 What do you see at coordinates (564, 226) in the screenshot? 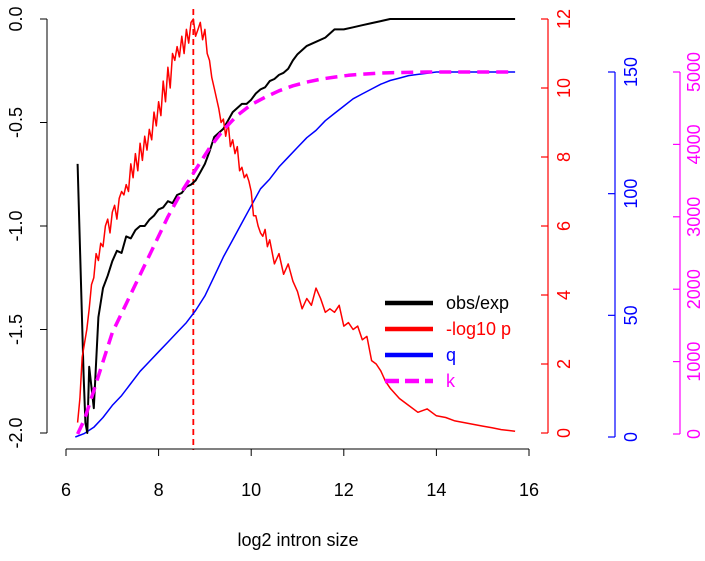
I see `right-tick-label-p: 6` at bounding box center [564, 226].